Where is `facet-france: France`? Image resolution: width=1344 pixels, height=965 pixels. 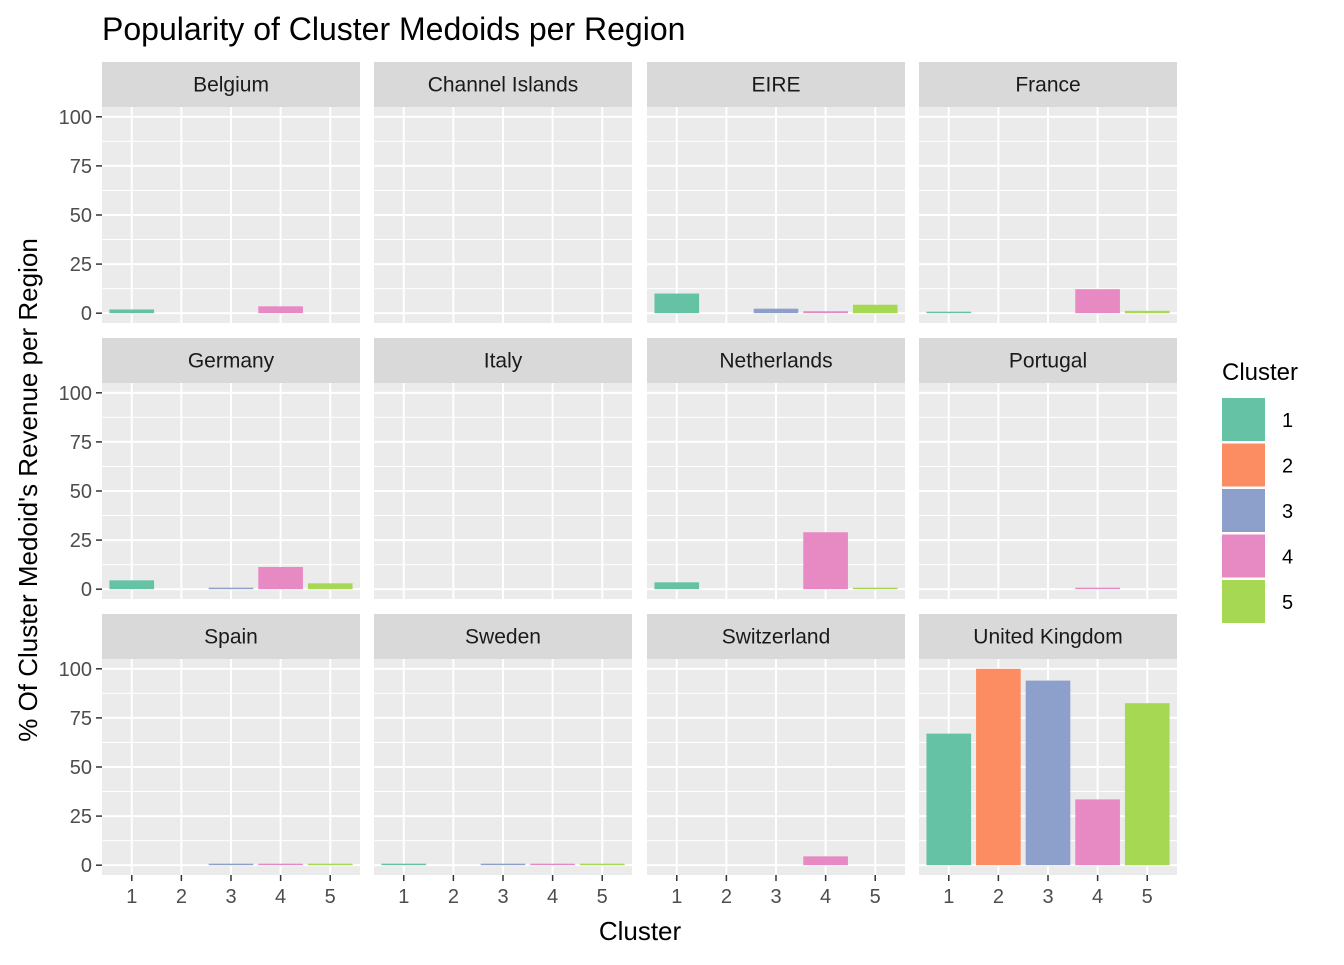 facet-france: France is located at coordinates (1048, 192).